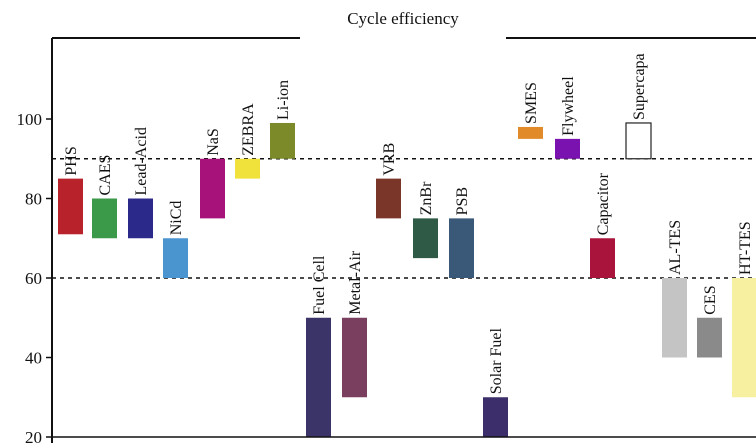 The image size is (756, 446). What do you see at coordinates (389, 159) in the screenshot?
I see `bar-label-vrb: VRB` at bounding box center [389, 159].